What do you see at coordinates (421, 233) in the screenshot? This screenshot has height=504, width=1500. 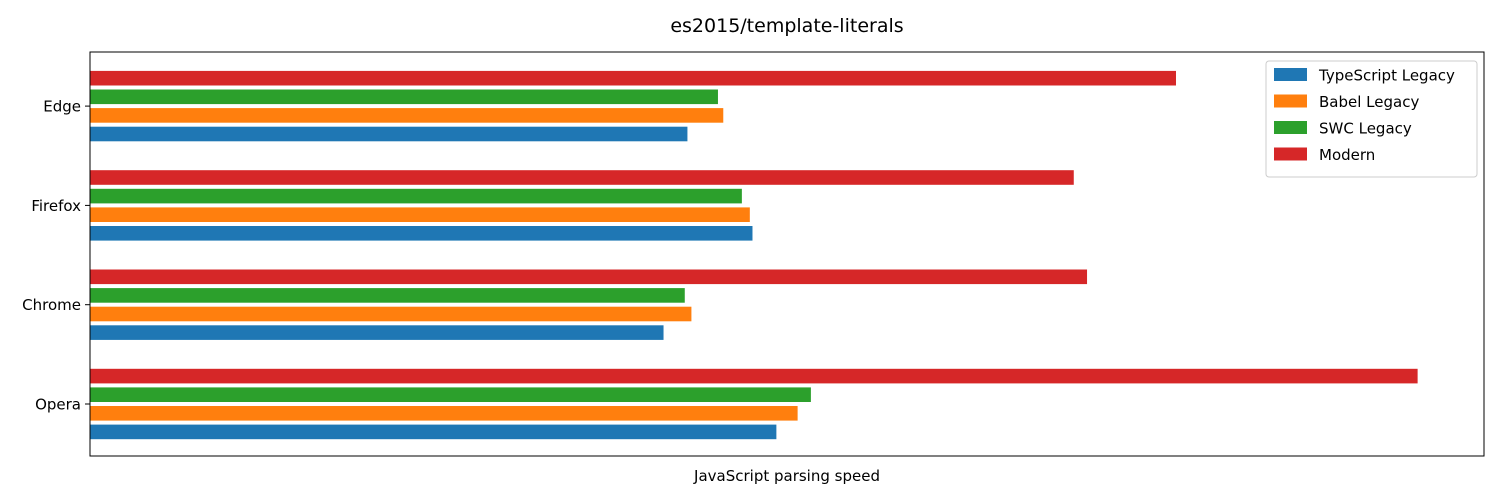 I see `bar-firefox-typescript-legacy` at bounding box center [421, 233].